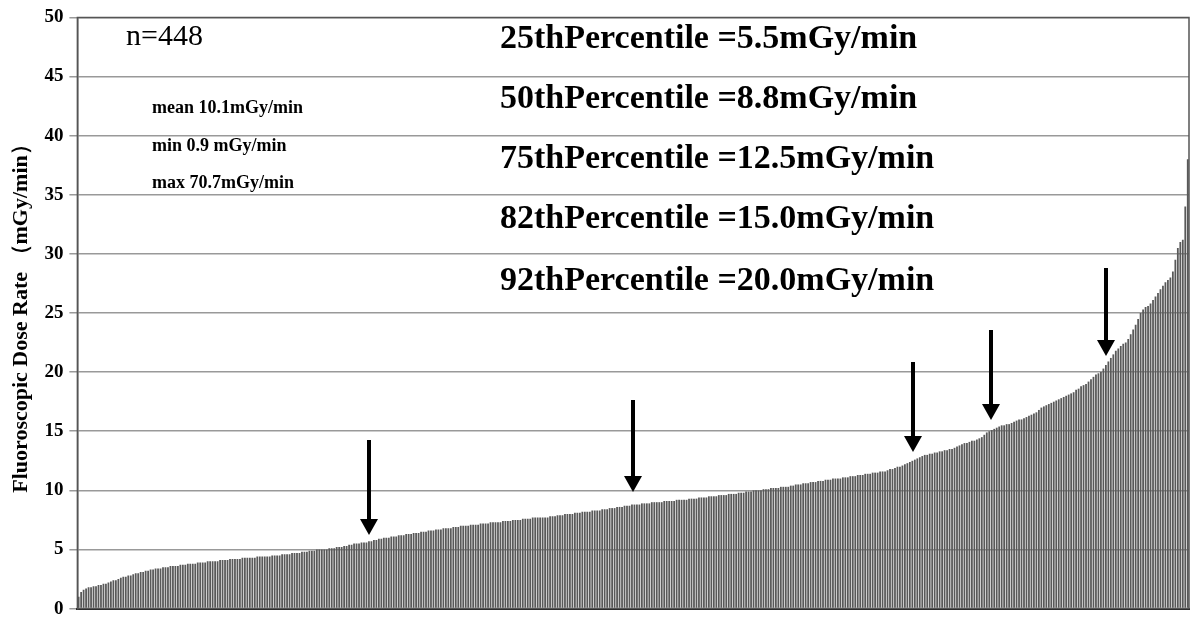 This screenshot has width=1192, height=626. What do you see at coordinates (58, 548) in the screenshot?
I see `y-tick-label: 5` at bounding box center [58, 548].